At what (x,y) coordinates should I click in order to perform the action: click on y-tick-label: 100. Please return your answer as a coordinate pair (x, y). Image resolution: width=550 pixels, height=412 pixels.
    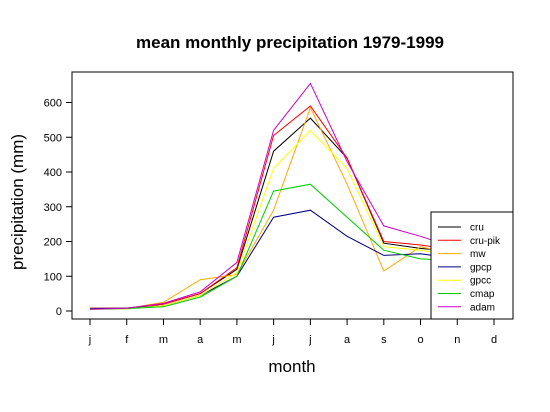
    Looking at the image, I should click on (53, 277).